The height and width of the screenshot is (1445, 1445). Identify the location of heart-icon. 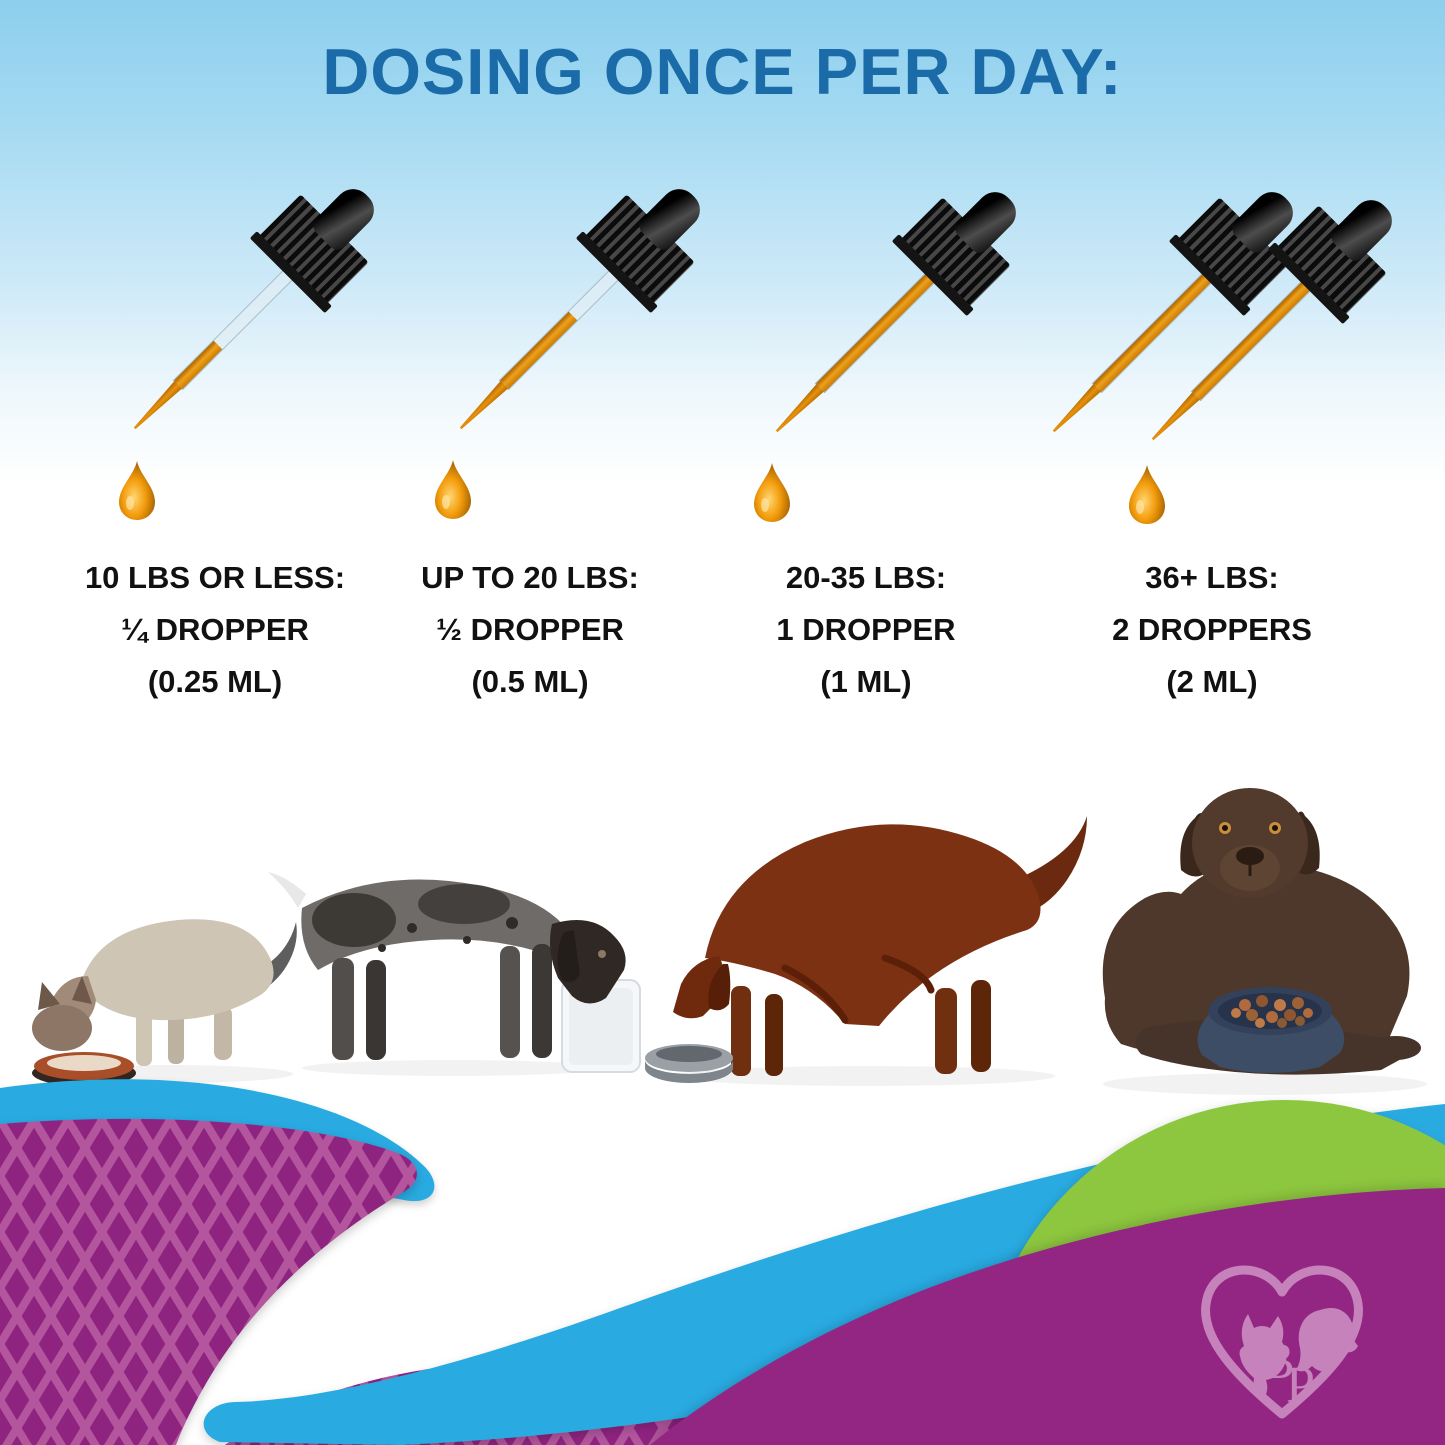
(1282, 1342).